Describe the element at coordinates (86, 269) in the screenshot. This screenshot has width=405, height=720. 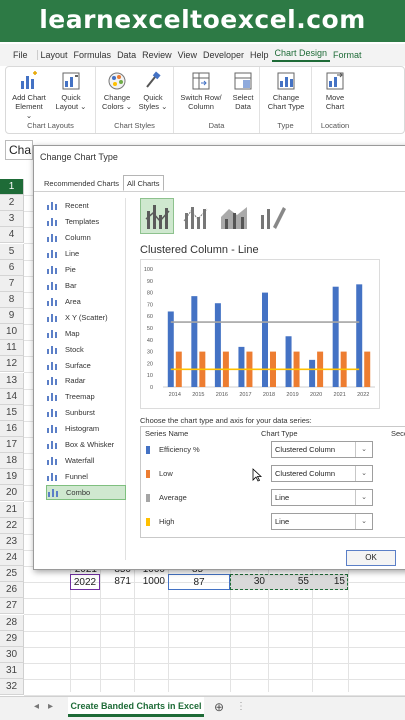
I see `chart-type-pie: Pie` at that location.